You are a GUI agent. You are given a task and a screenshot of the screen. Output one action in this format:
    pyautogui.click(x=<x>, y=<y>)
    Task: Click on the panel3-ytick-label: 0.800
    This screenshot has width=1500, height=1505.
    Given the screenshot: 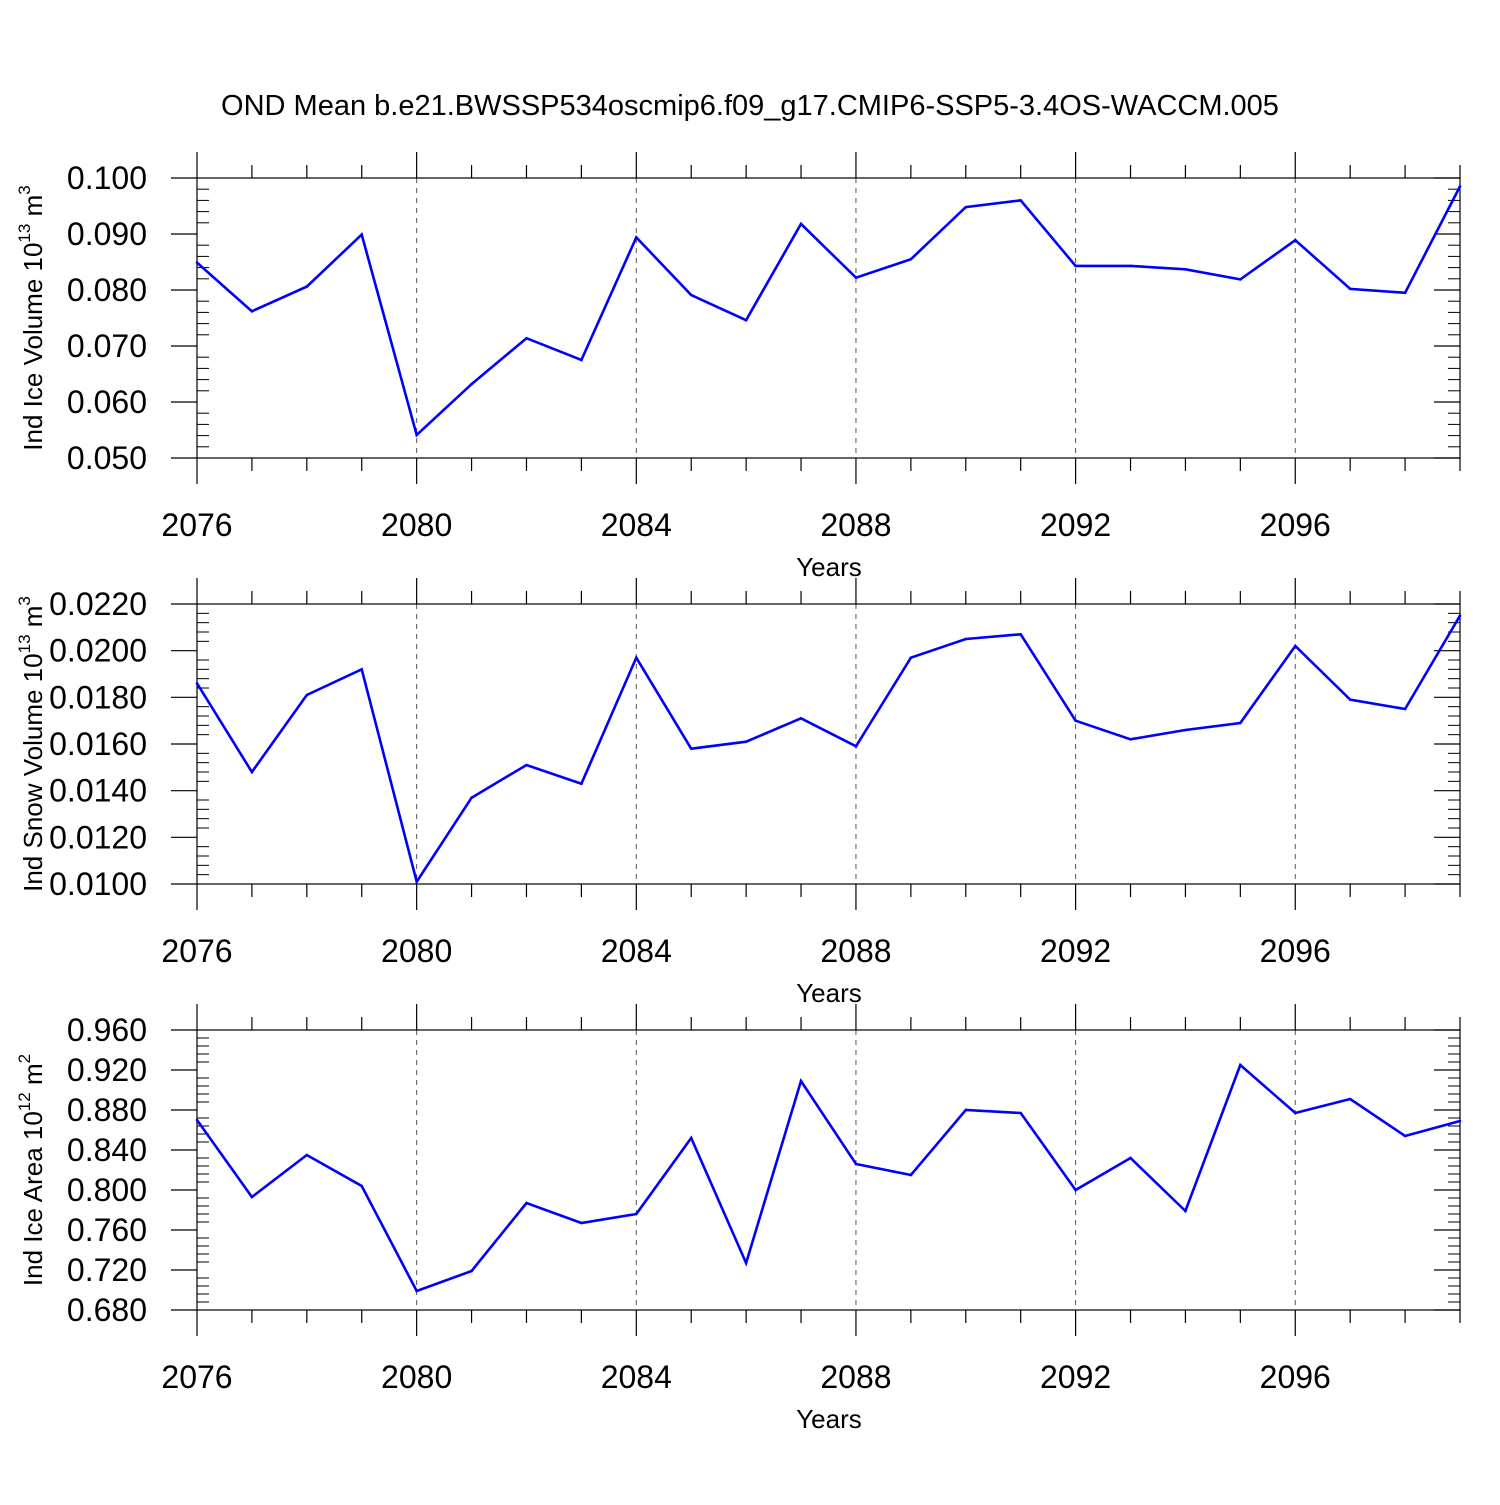 What is the action you would take?
    pyautogui.click(x=107, y=1190)
    